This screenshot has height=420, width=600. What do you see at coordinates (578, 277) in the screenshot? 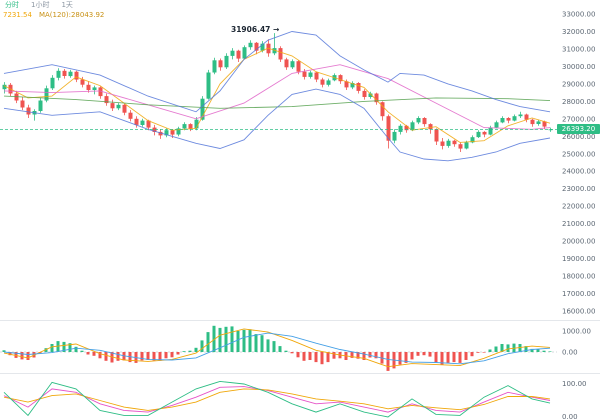
I see `y-axis-label: 18000.00` at bounding box center [578, 277].